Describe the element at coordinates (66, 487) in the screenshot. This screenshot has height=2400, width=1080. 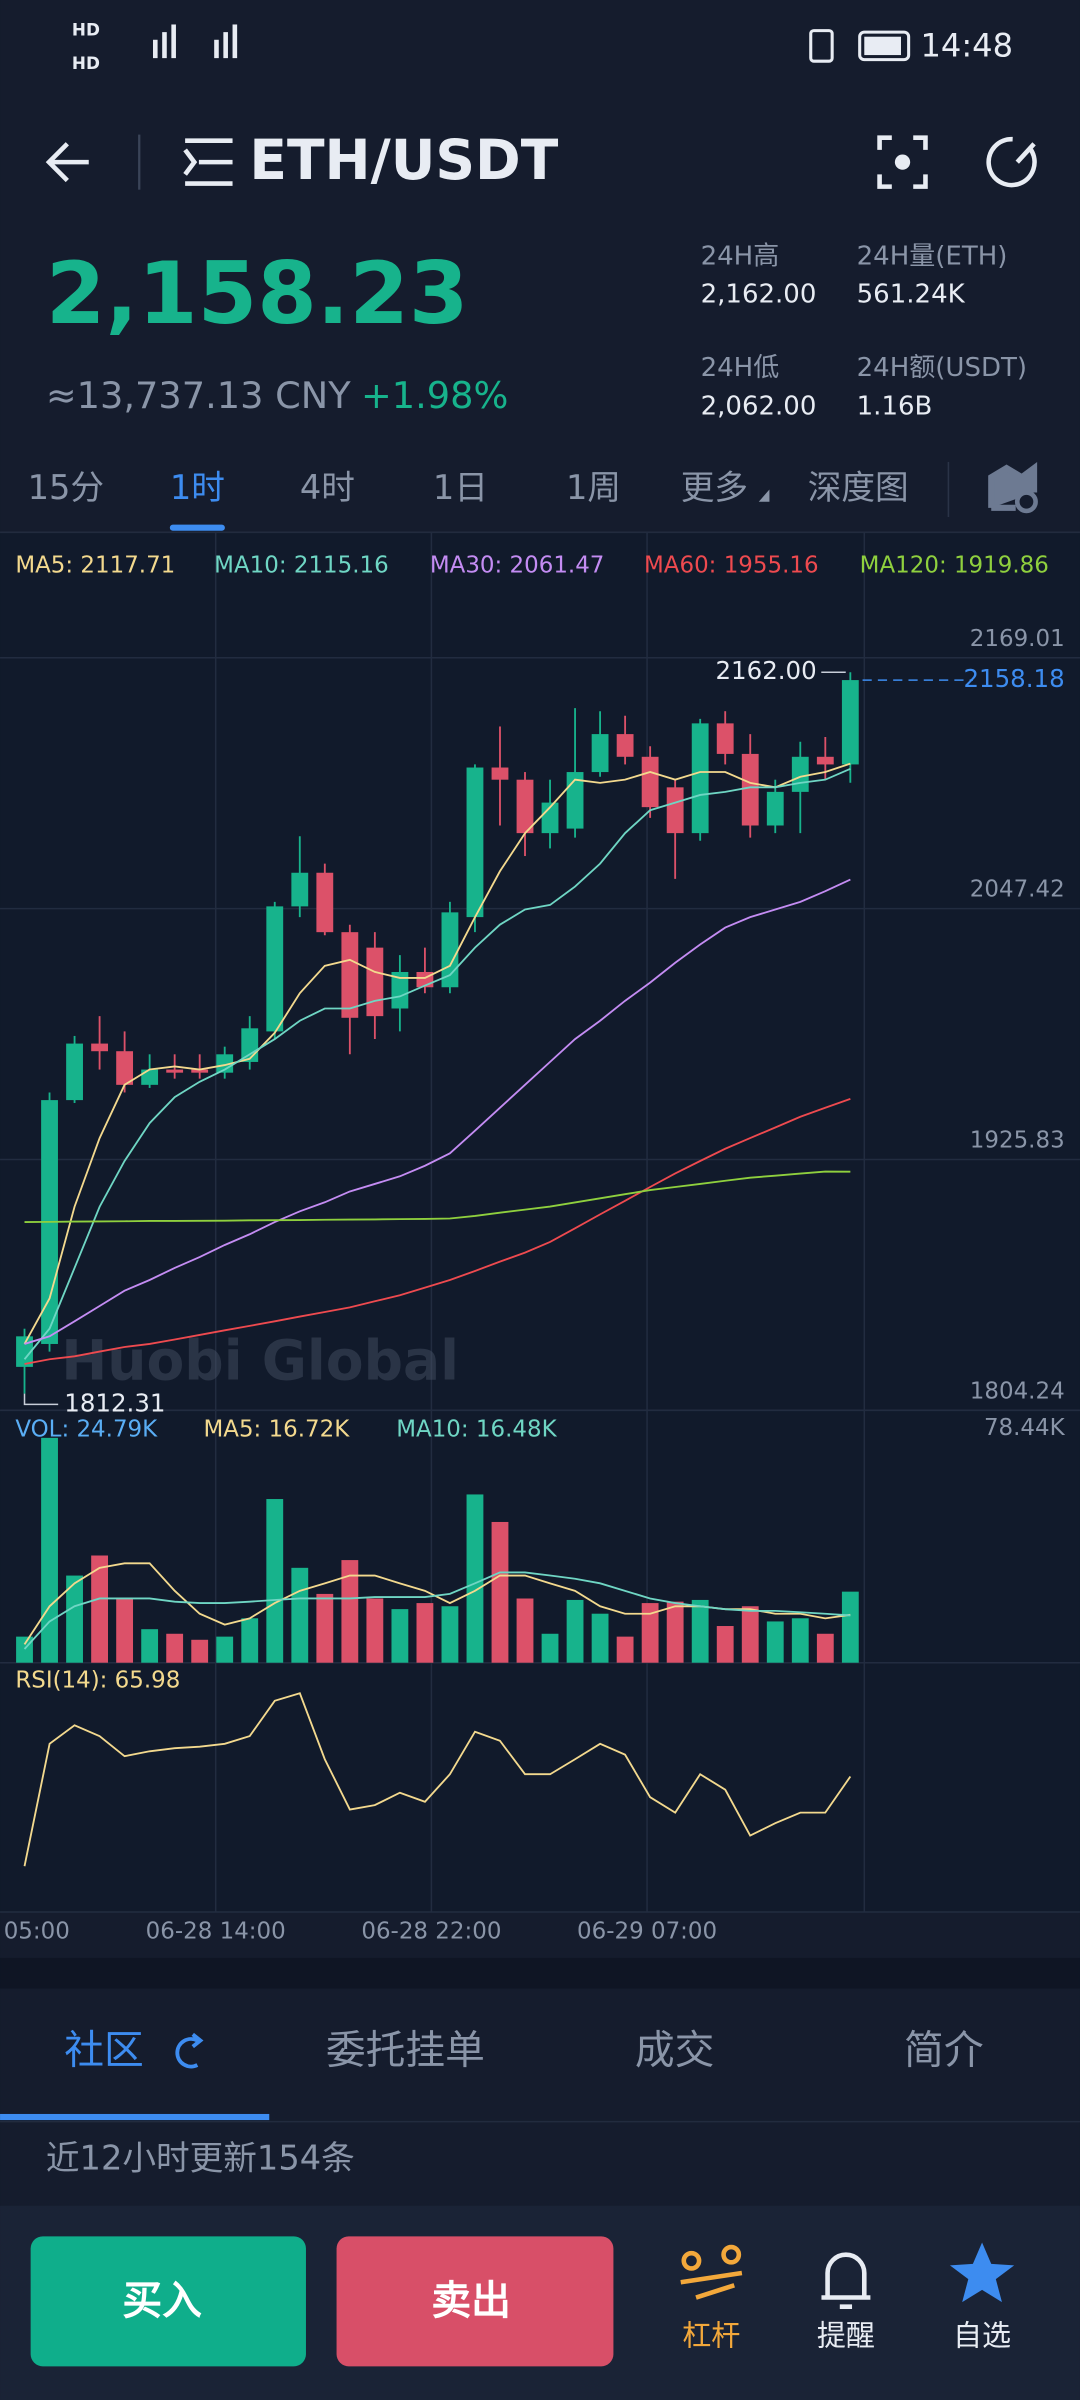
I see `period-tab: 15分` at that location.